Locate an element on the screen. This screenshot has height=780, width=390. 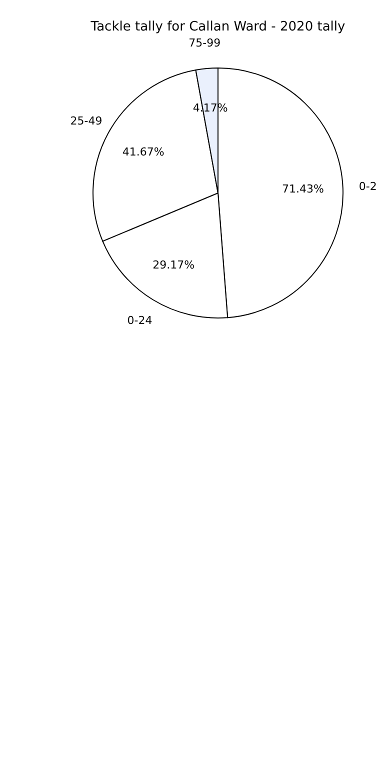
slice-label: 25-49 is located at coordinates (86, 121).